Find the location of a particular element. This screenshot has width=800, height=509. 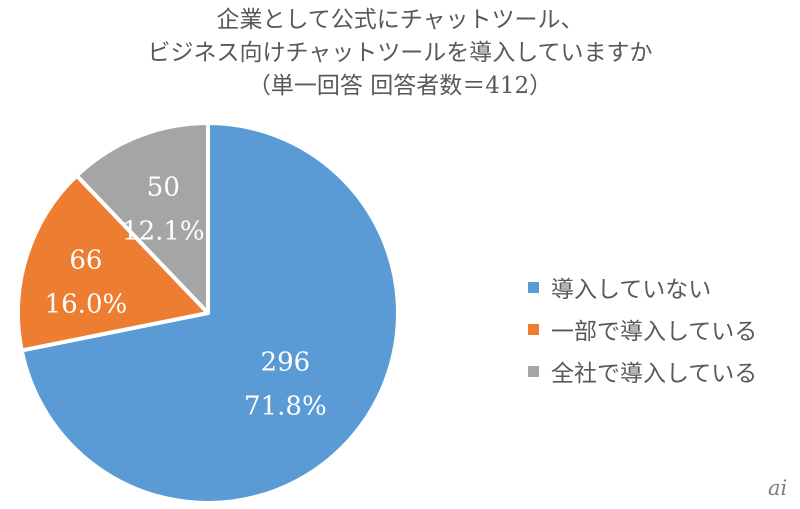

legend-item-not-introduced: 導入していない is located at coordinates (642, 287).